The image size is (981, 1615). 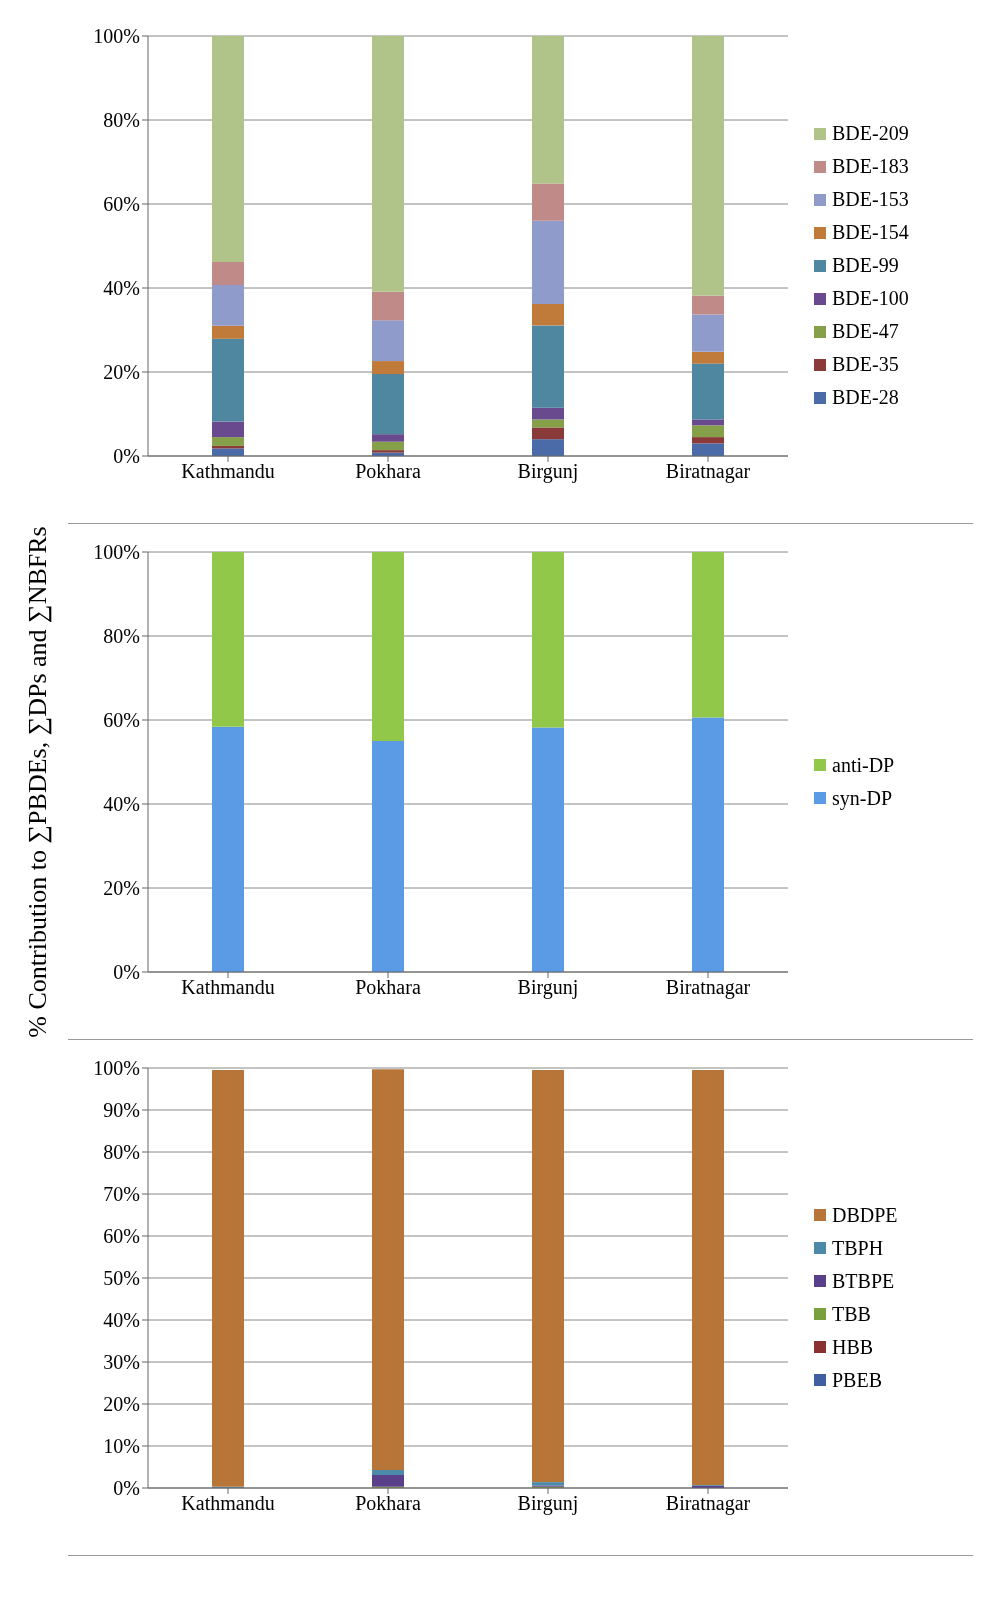 What do you see at coordinates (853, 1347) in the screenshot?
I see `legend-label: HBB` at bounding box center [853, 1347].